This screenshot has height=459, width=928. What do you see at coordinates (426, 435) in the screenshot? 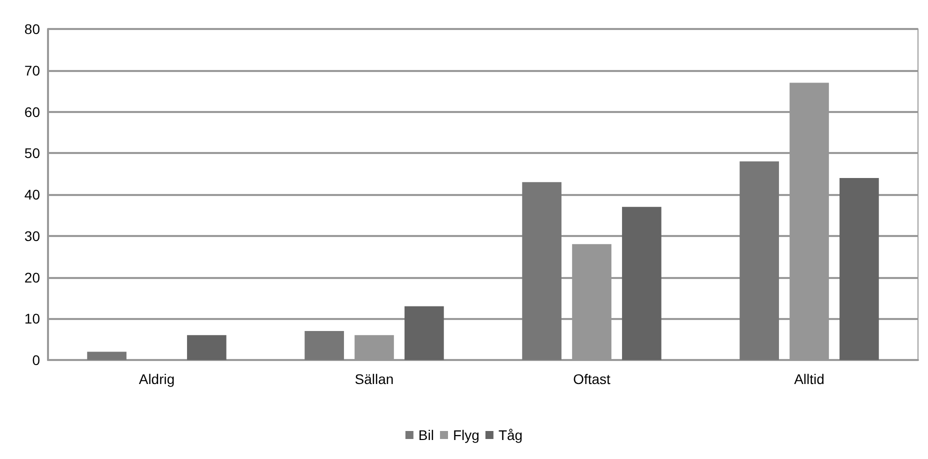
I see `legend-label: Bil` at bounding box center [426, 435].